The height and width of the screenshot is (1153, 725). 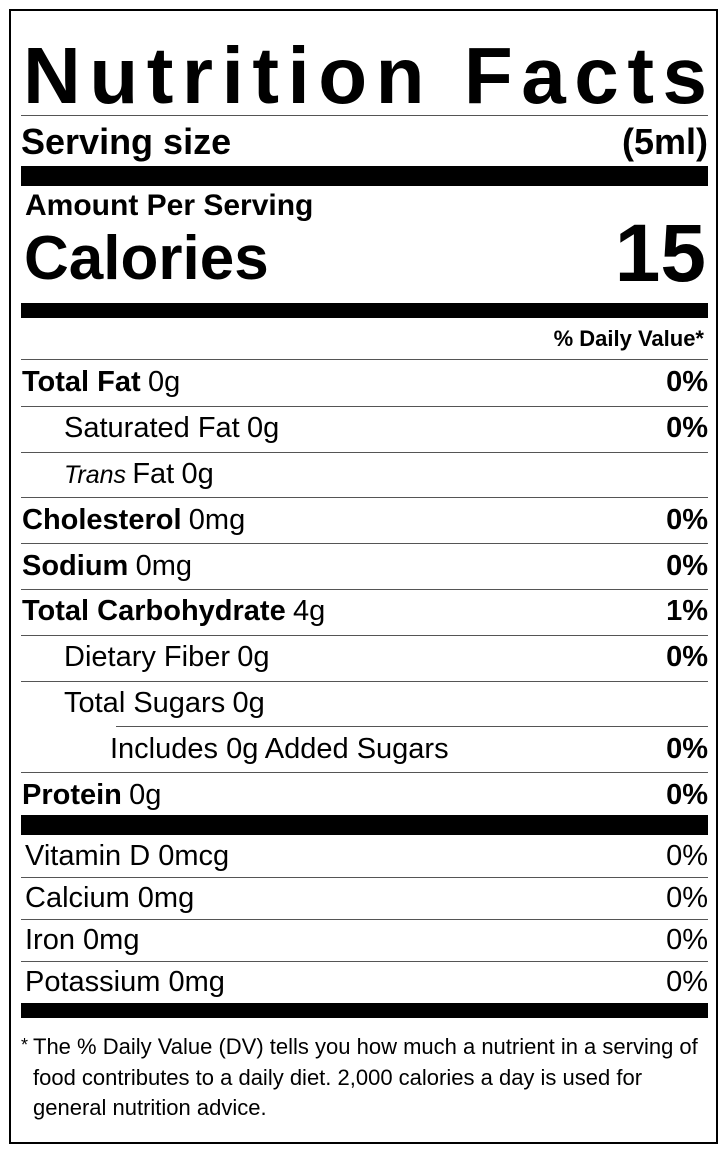 What do you see at coordinates (687, 611) in the screenshot?
I see `nutrient-dv: 1%` at bounding box center [687, 611].